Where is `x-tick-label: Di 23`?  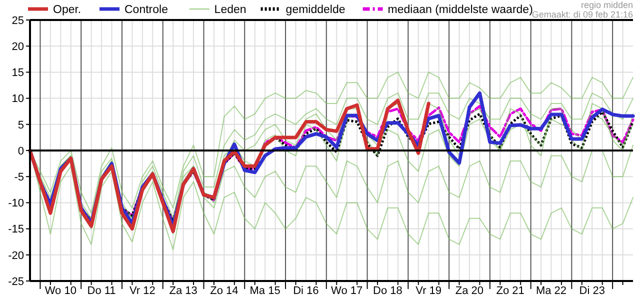 x-tick-label: Di 23 is located at coordinates (592, 291).